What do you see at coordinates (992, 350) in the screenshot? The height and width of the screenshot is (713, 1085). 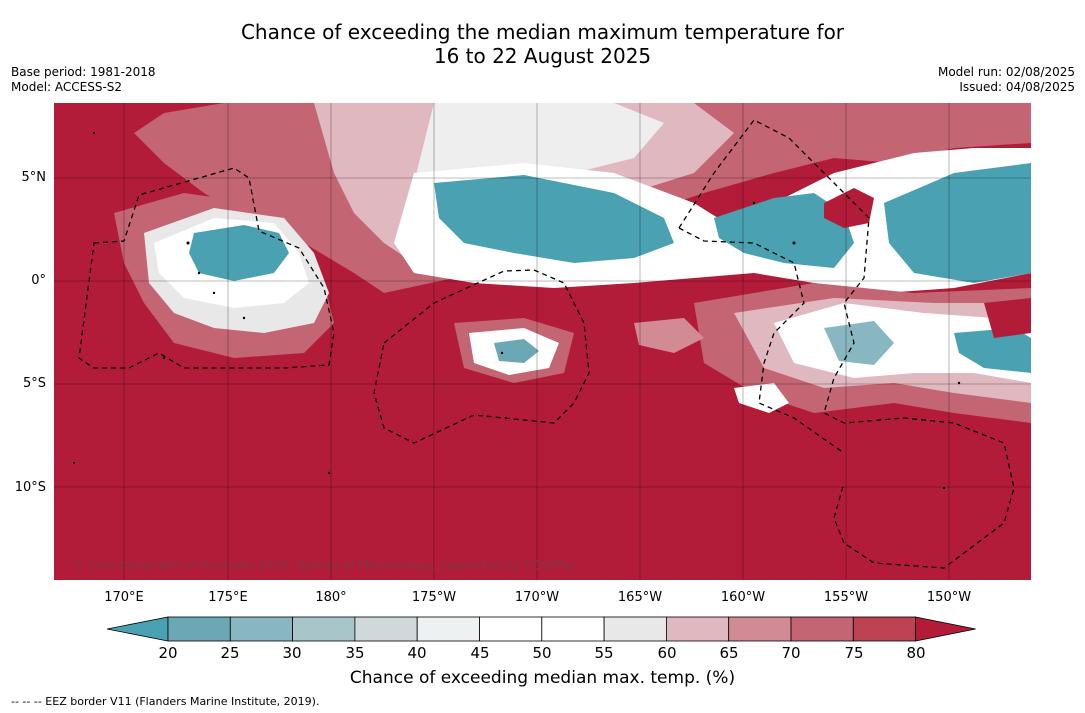 I see `east-blue2` at bounding box center [992, 350].